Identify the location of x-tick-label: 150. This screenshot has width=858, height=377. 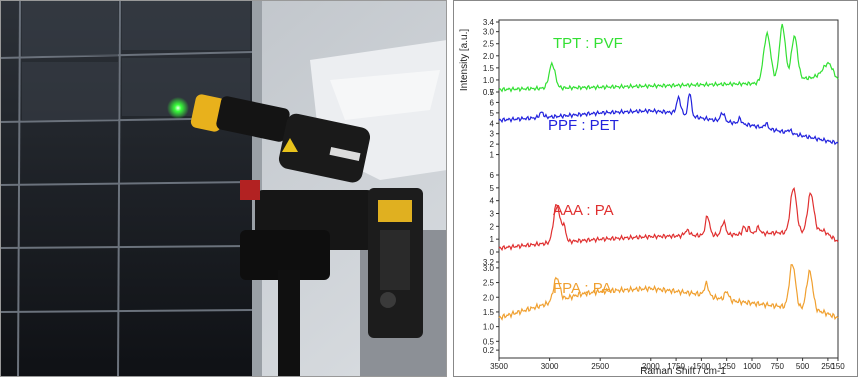
(838, 366).